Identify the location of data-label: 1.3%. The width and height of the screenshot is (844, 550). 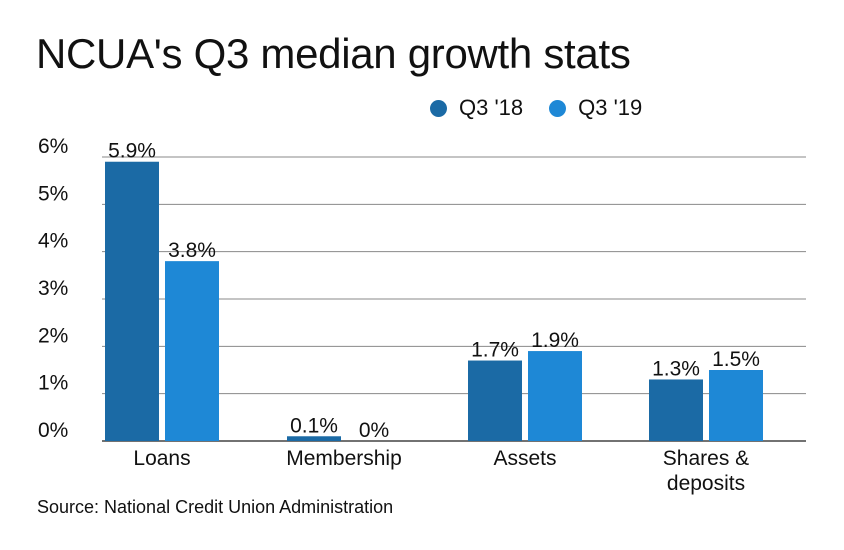
(676, 368).